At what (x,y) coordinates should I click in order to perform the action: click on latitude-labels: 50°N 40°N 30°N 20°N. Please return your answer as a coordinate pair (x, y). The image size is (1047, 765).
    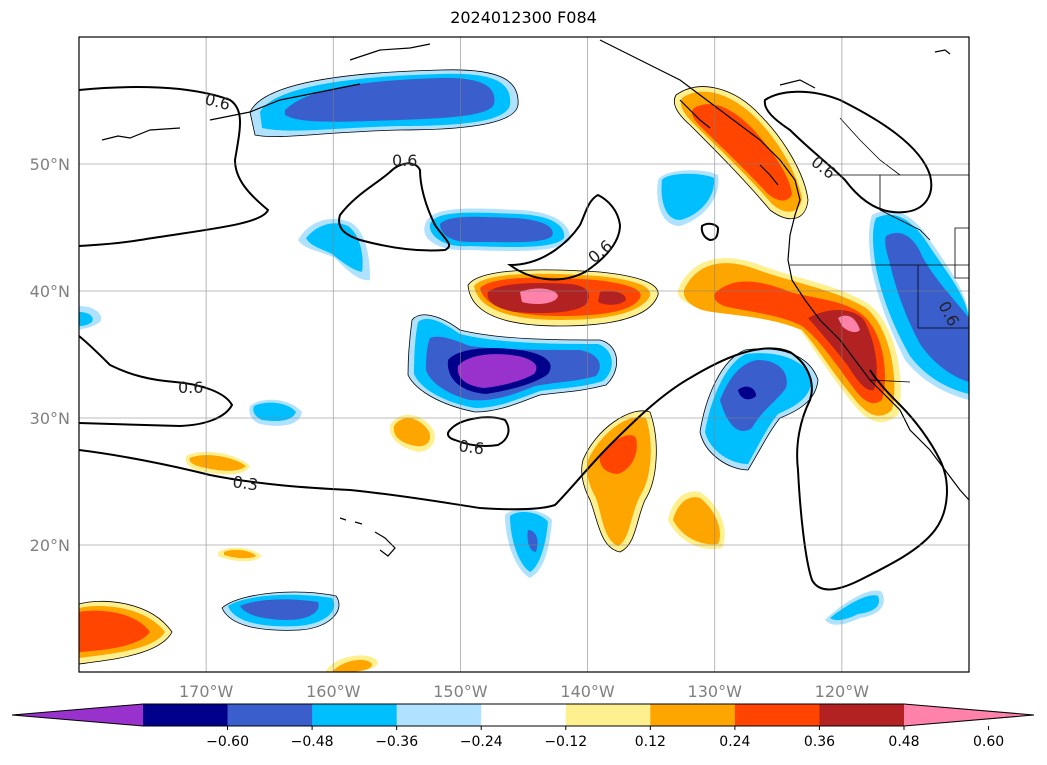
    Looking at the image, I should click on (50, 355).